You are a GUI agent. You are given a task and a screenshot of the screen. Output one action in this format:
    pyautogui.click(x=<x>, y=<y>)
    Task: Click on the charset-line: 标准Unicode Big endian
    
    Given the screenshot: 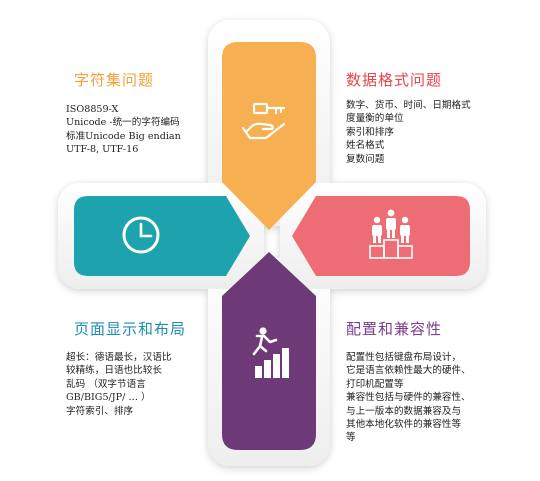 What is the action you would take?
    pyautogui.click(x=123, y=136)
    